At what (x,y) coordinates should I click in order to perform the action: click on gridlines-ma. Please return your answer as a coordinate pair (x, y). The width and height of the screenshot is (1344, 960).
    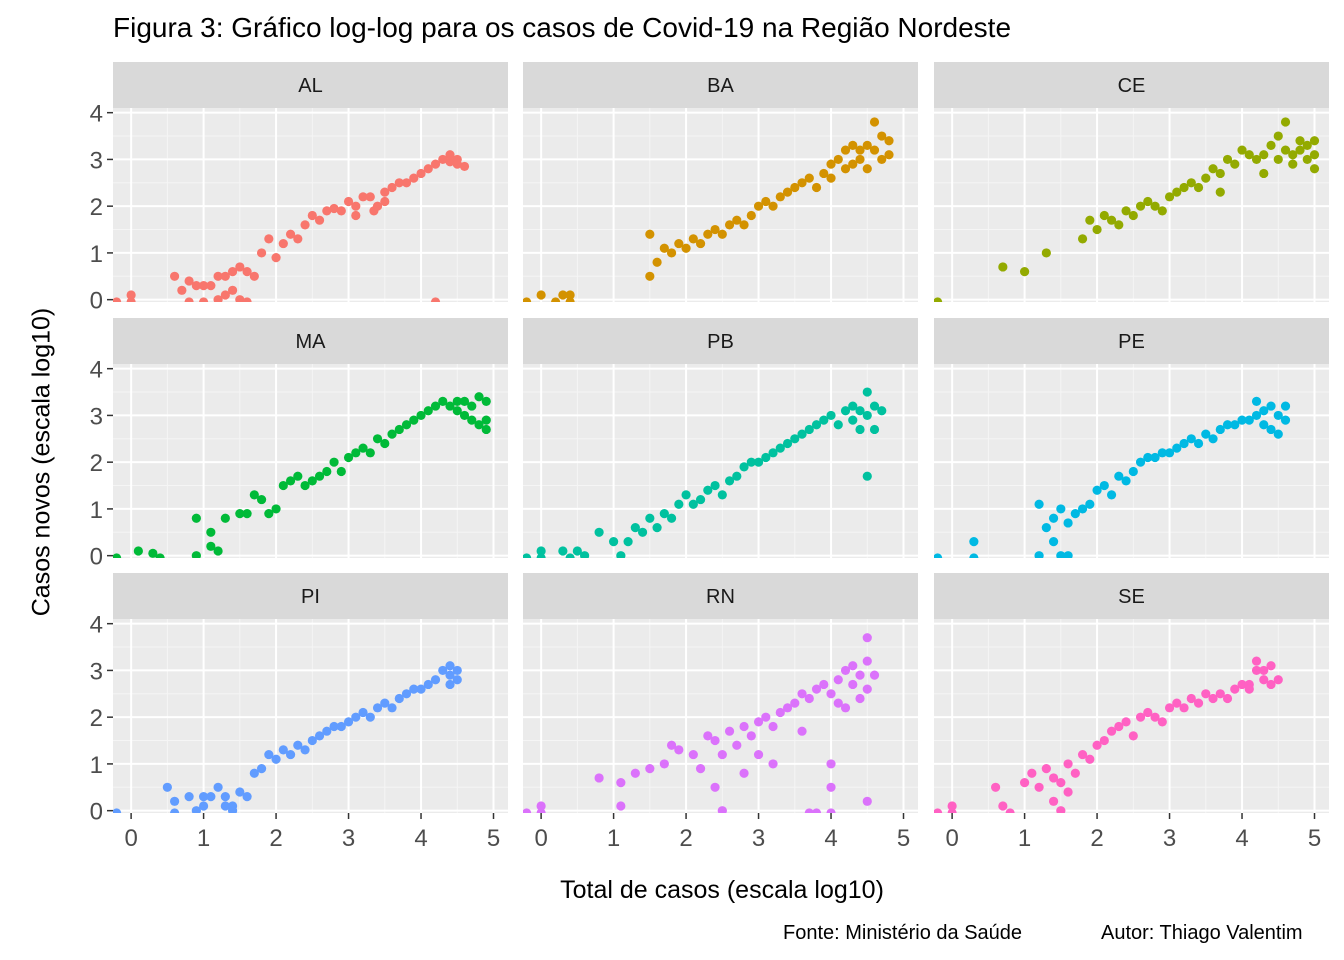
    Looking at the image, I should click on (310, 461).